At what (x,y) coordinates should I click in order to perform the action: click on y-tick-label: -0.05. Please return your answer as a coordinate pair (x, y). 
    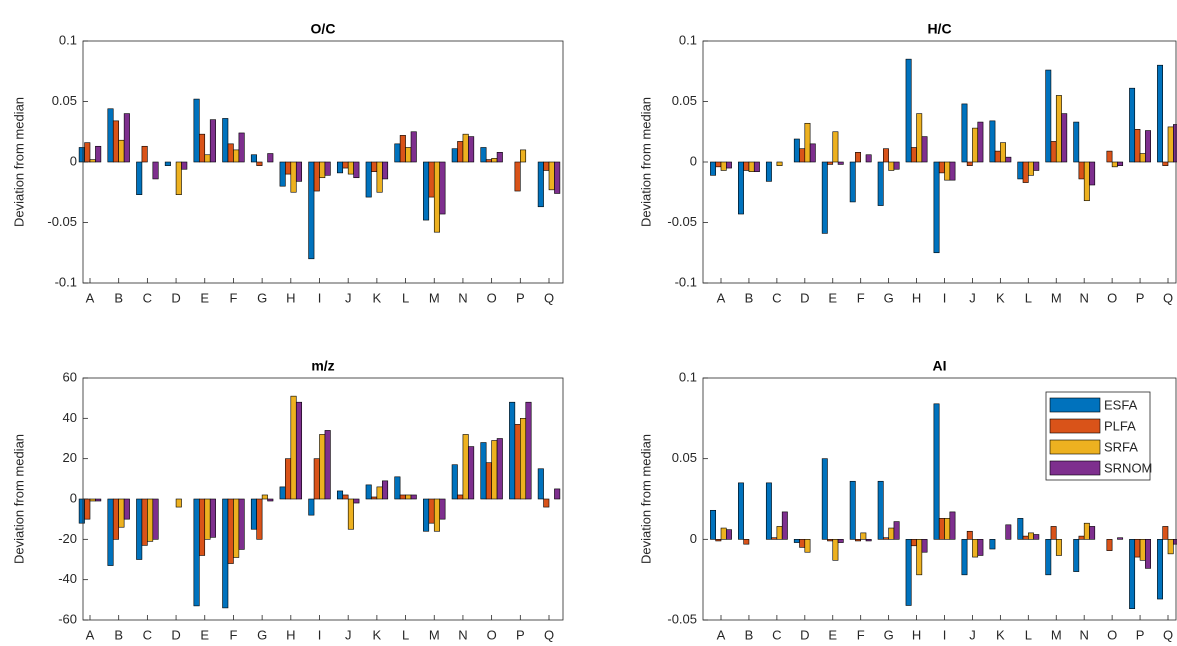
    Looking at the image, I should click on (682, 221).